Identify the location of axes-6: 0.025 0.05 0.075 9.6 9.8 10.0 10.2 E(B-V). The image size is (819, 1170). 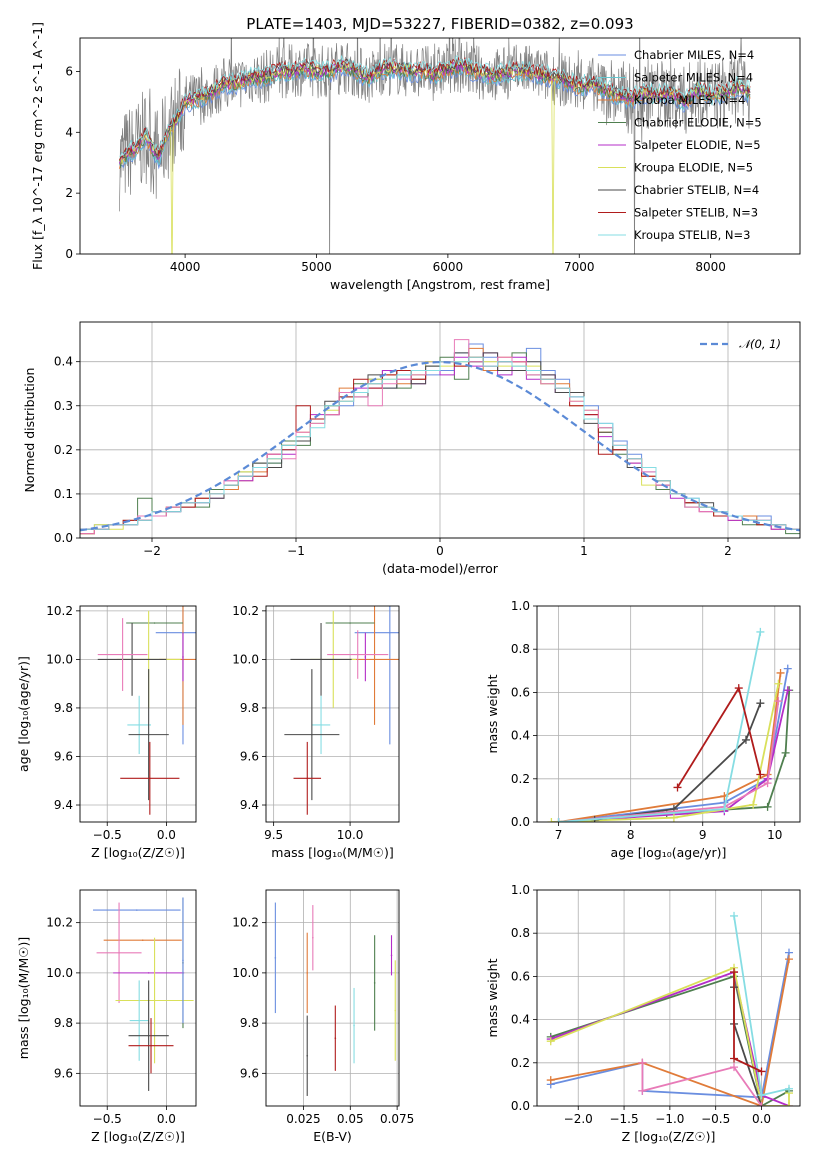
(323, 1016).